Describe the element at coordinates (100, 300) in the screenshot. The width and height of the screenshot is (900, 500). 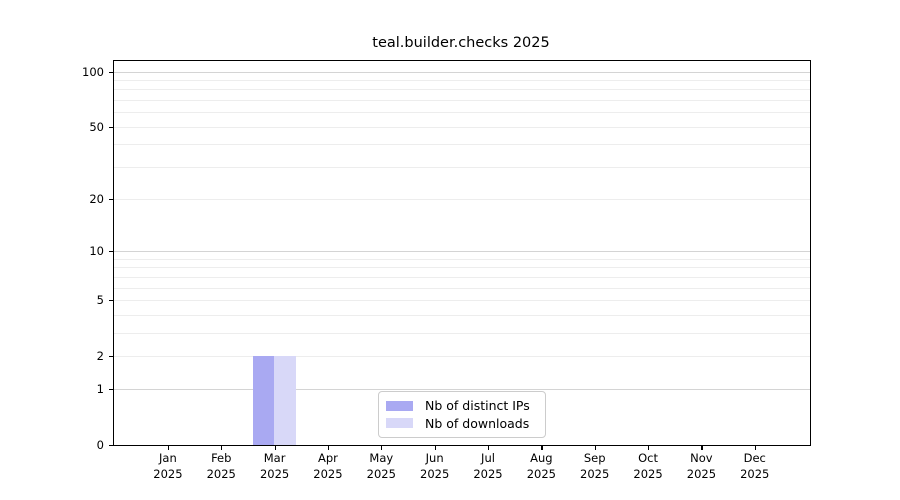
I see `y-tick-label: 5` at that location.